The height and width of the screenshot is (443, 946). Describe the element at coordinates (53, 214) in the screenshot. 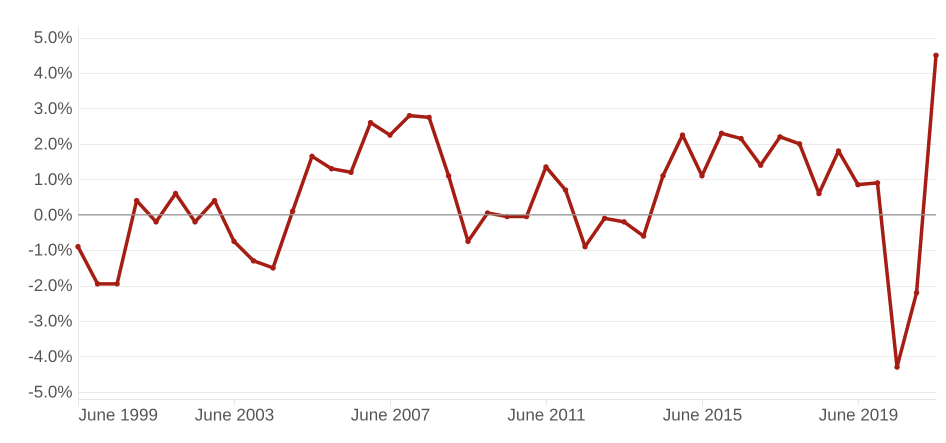

I see `y-tick-label: 0.0%` at that location.